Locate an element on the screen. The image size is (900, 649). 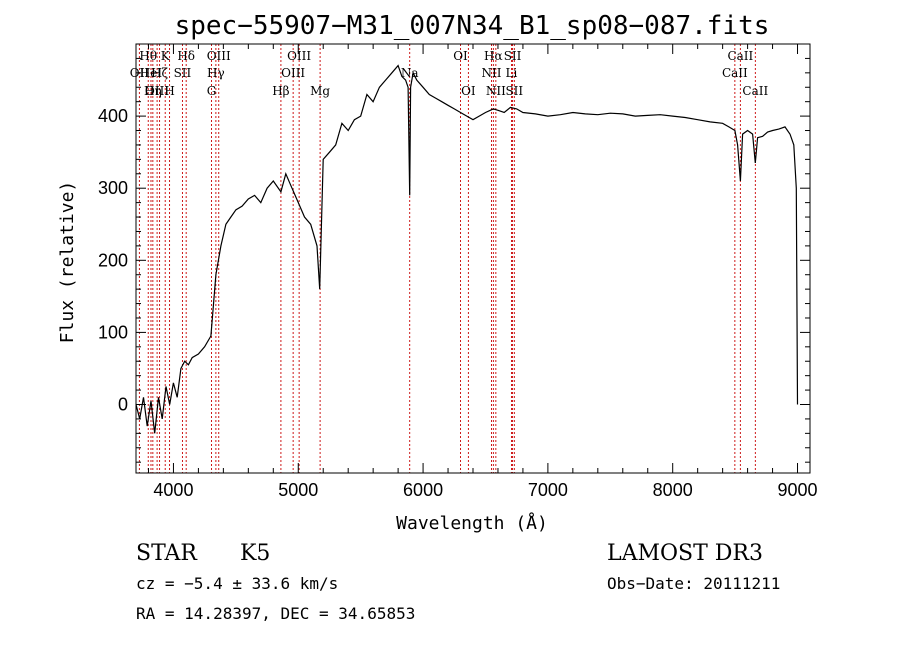
spectral-line-label: H is located at coordinates (169, 91).